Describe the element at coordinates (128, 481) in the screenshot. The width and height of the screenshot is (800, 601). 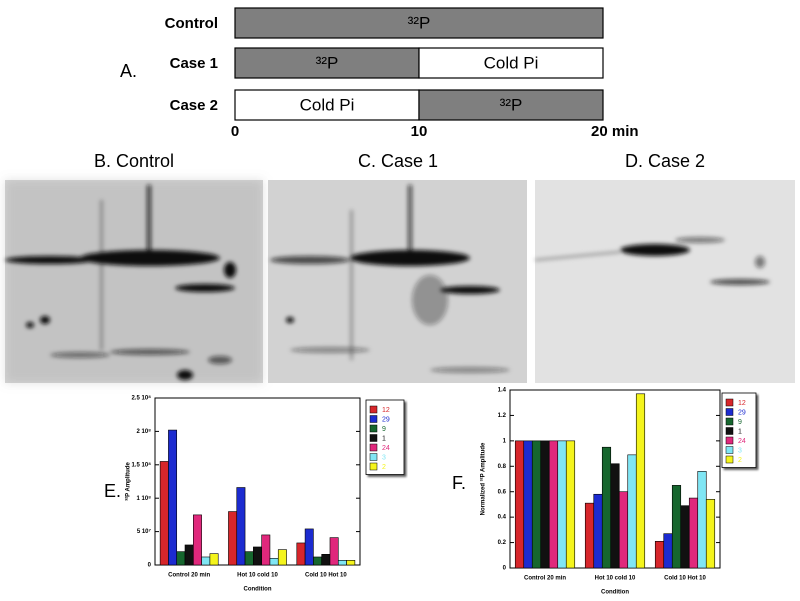
I see `y-axis-label: ³²P Amplitude` at that location.